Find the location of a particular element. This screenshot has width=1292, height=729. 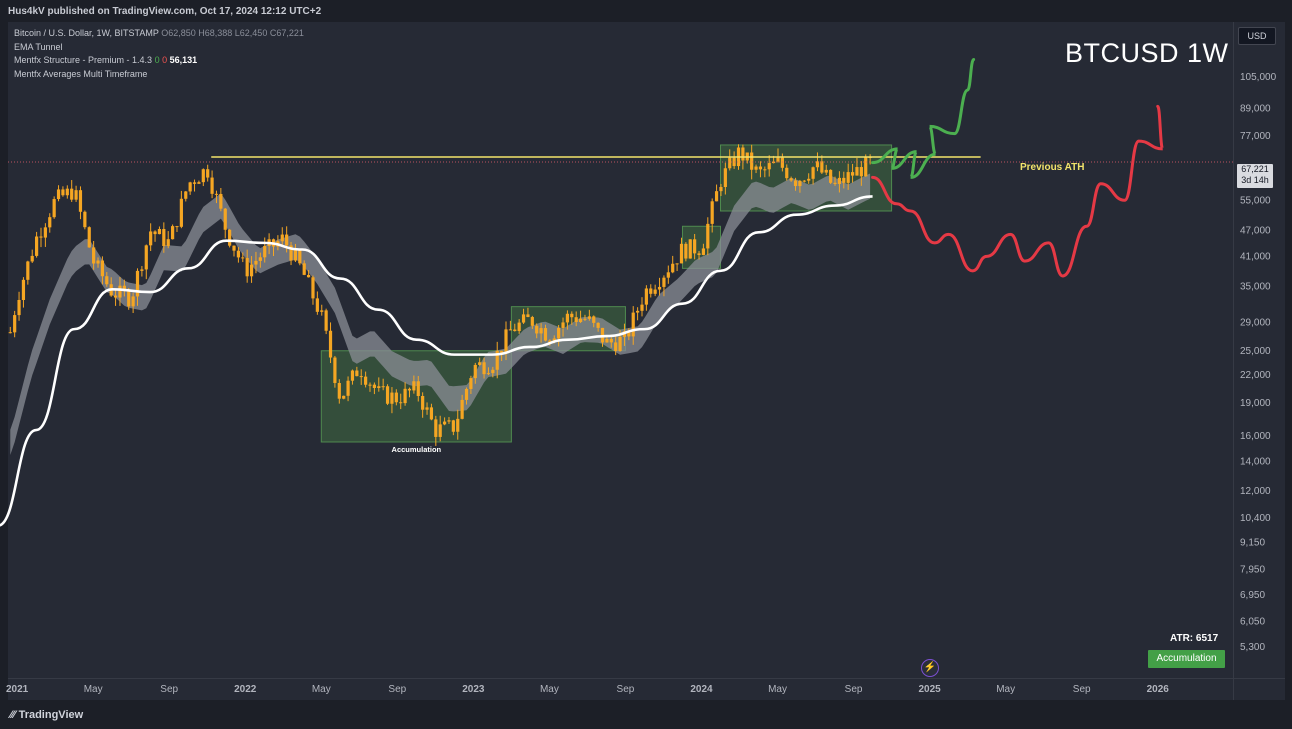

price-tick-label: 16,000 is located at coordinates (1255, 436).